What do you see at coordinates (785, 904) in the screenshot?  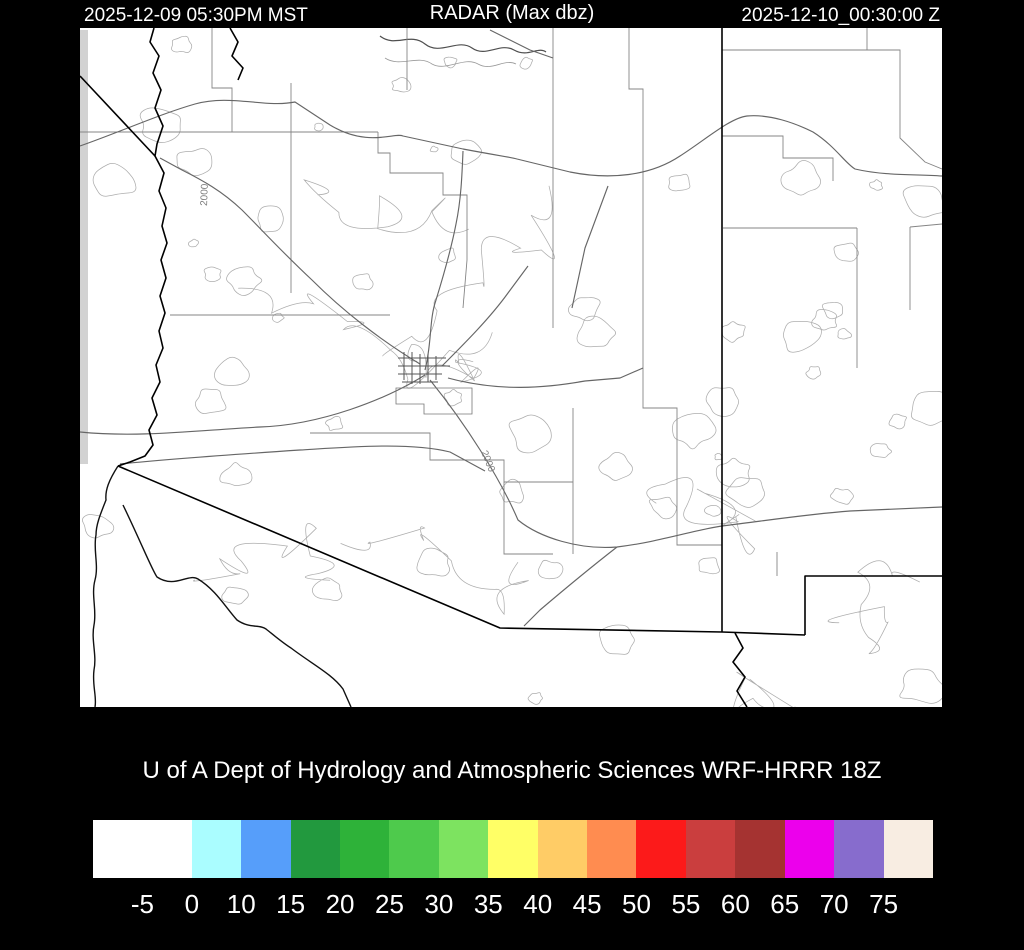 I see `colorbar-tick-label: 65` at bounding box center [785, 904].